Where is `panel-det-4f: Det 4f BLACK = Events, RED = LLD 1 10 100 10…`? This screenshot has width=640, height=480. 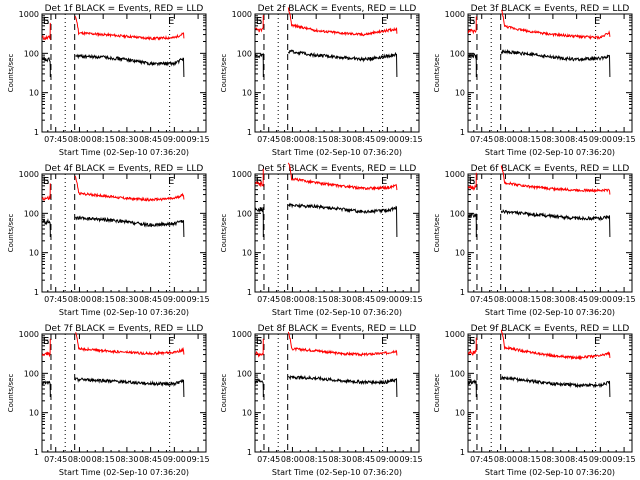
panel-det-4f: Det 4f BLACK = Events, RED = LLD 1 10 100 10… is located at coordinates (108, 240).